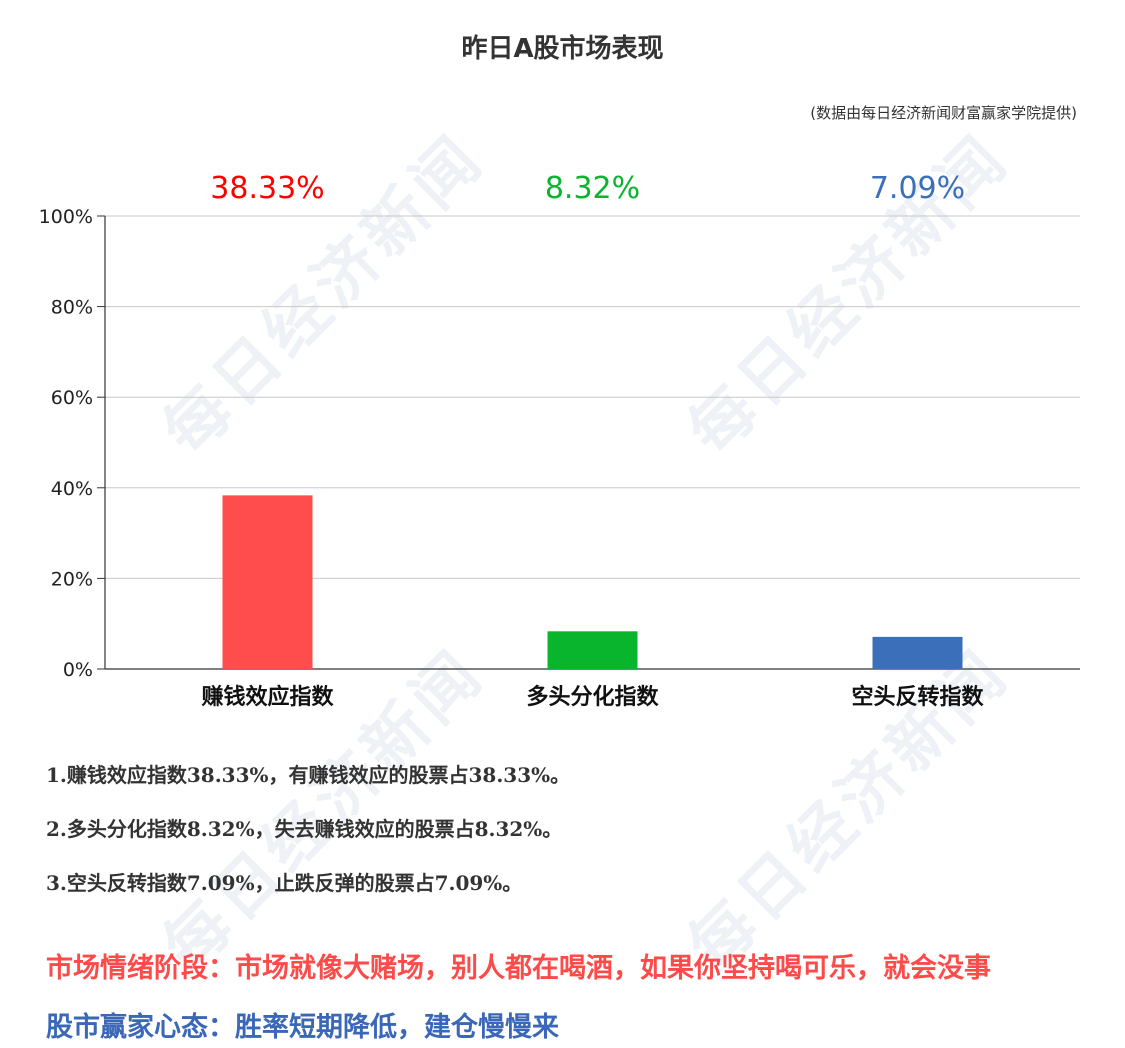  What do you see at coordinates (284, 883) in the screenshot?
I see `note-item: 3.空头反转指数7.09%，止跌反弹的股票占7.09%。` at bounding box center [284, 883].